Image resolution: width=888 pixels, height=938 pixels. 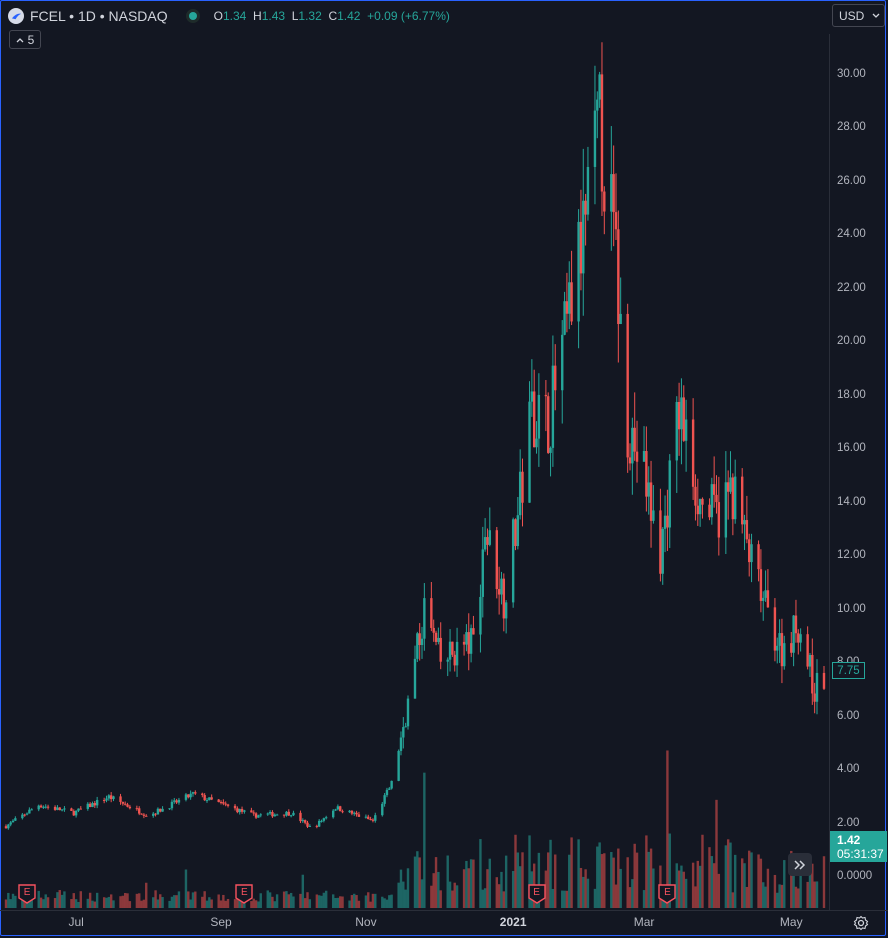 I want to click on price-axis-label: 16.00, so click(x=851, y=448).